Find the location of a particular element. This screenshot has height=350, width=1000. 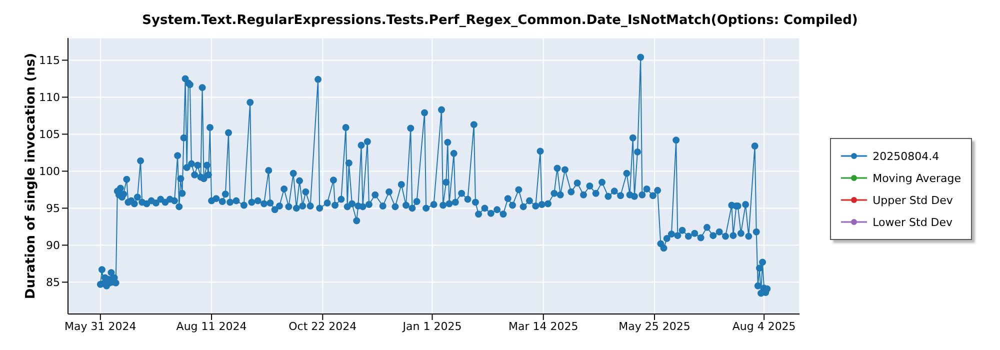

y-tick-label: 90 is located at coordinates (53, 245).